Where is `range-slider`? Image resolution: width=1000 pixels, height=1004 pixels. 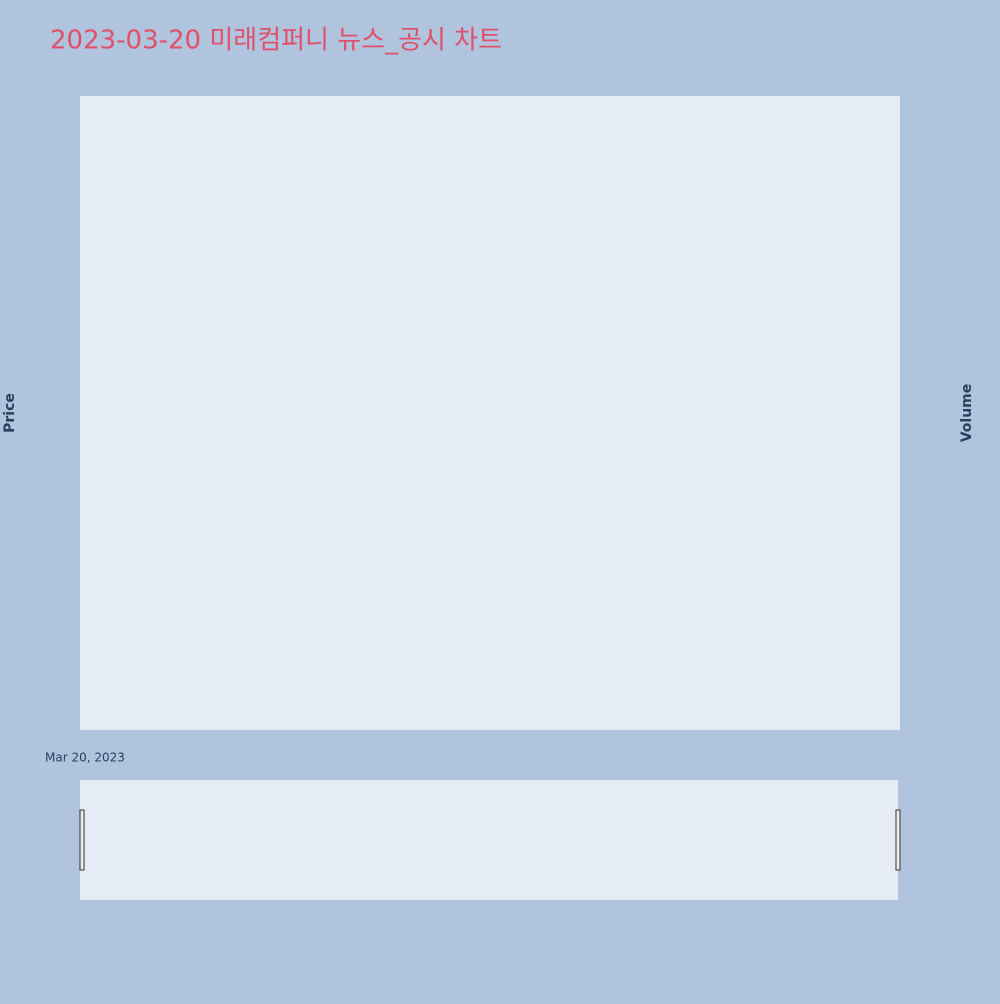
range-slider is located at coordinates (489, 840).